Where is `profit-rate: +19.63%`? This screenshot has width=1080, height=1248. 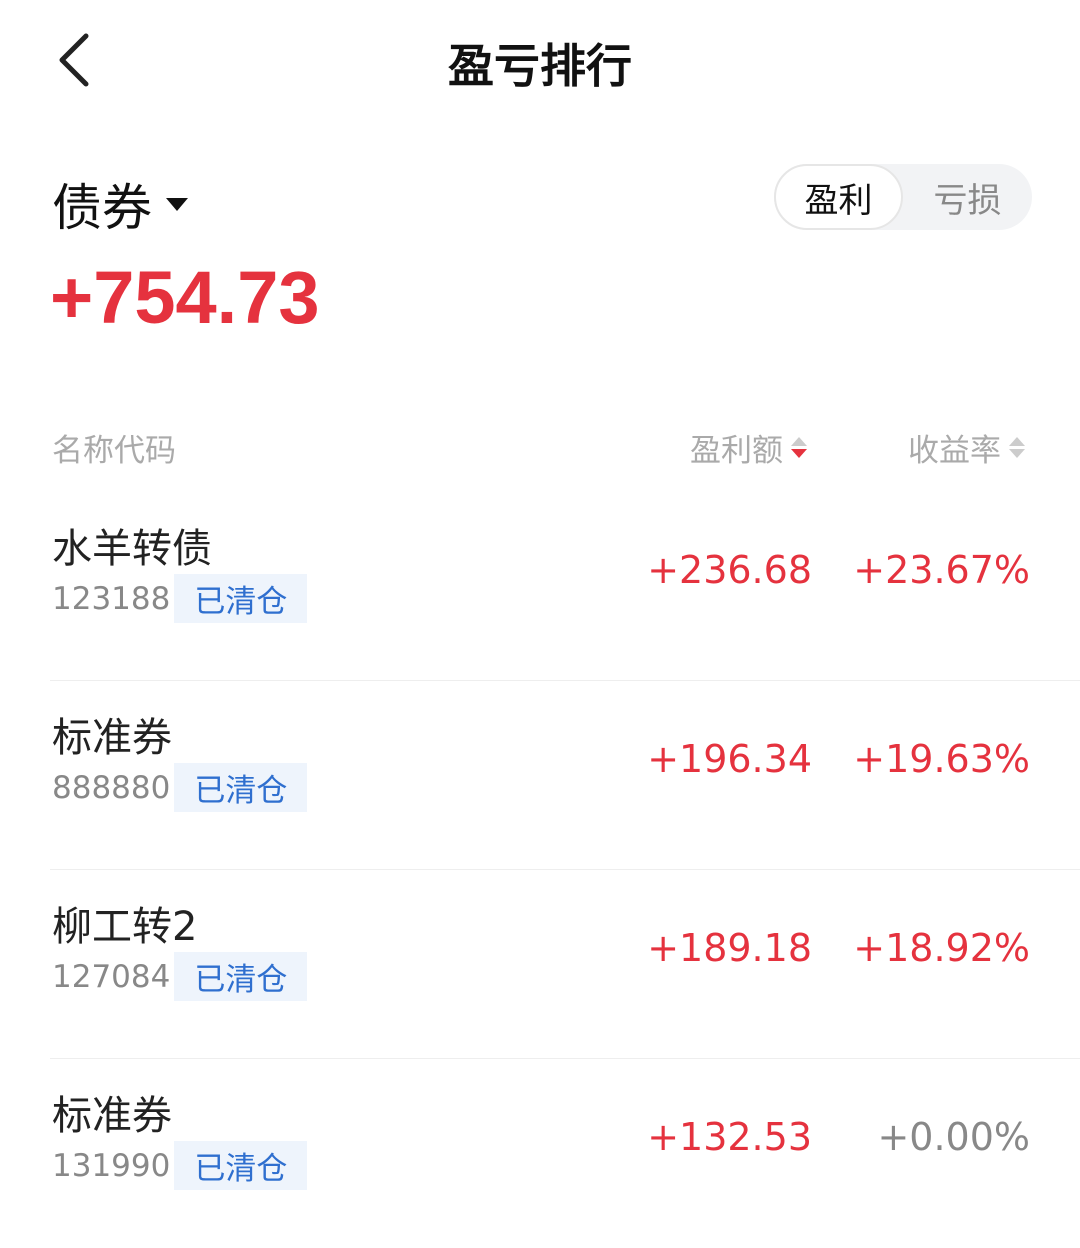 profit-rate: +19.63% is located at coordinates (941, 759).